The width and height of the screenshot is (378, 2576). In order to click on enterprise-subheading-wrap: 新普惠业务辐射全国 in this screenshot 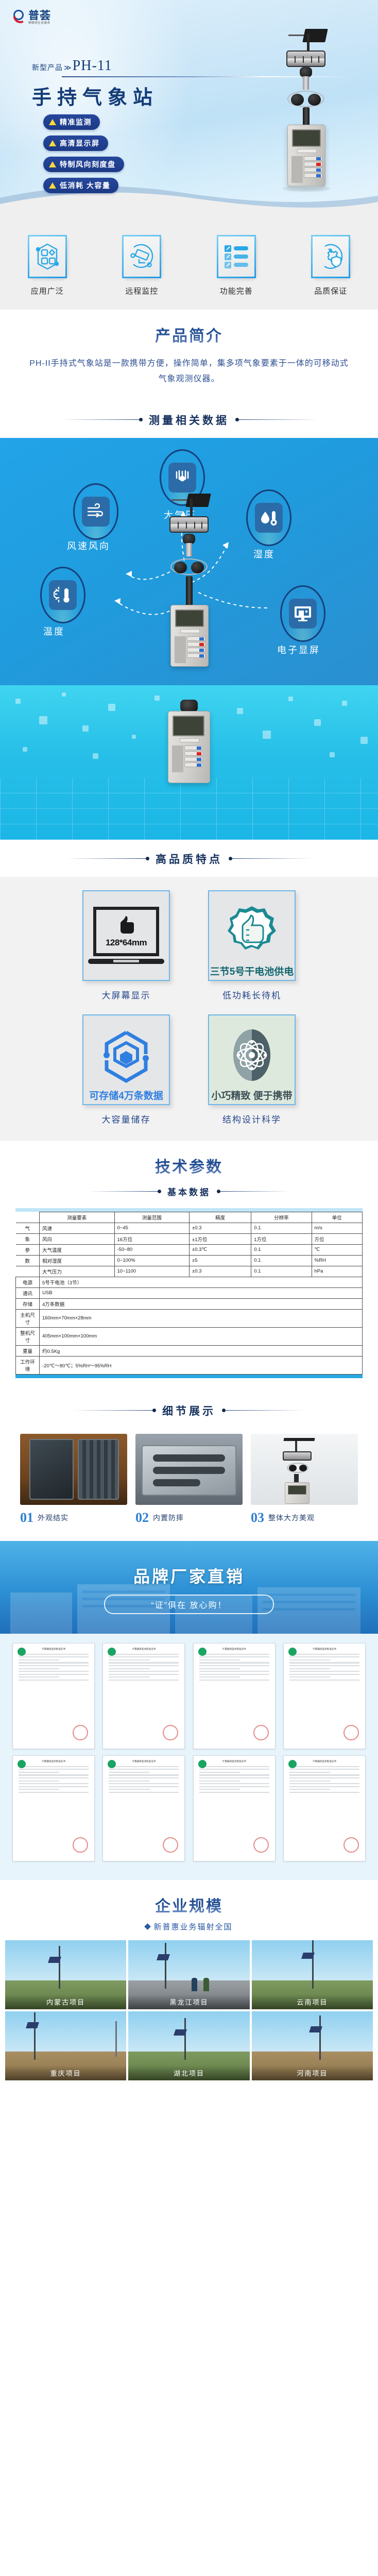, I will do `click(188, 1926)`.